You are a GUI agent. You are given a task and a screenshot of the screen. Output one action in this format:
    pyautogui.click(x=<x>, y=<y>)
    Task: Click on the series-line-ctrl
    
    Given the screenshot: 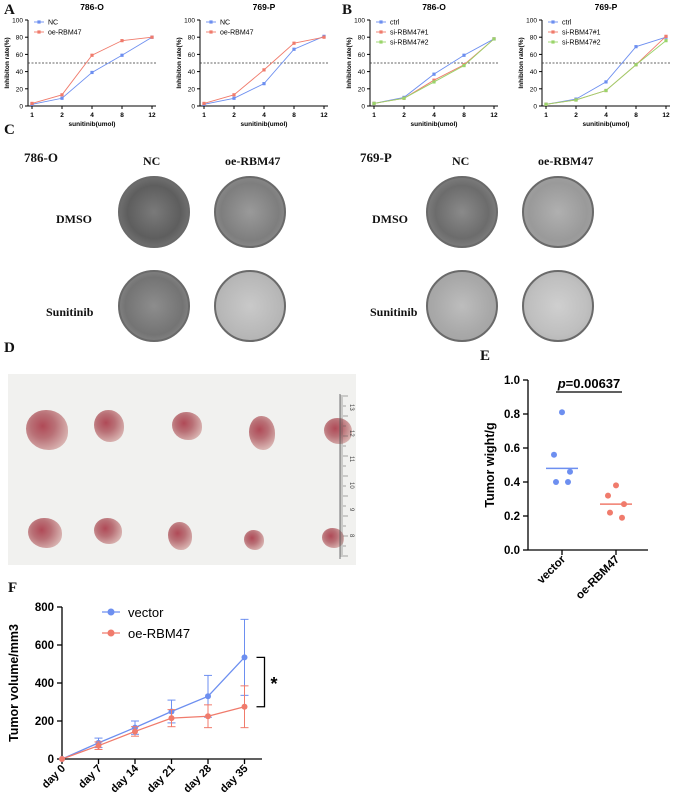 What is the action you would take?
    pyautogui.click(x=434, y=71)
    